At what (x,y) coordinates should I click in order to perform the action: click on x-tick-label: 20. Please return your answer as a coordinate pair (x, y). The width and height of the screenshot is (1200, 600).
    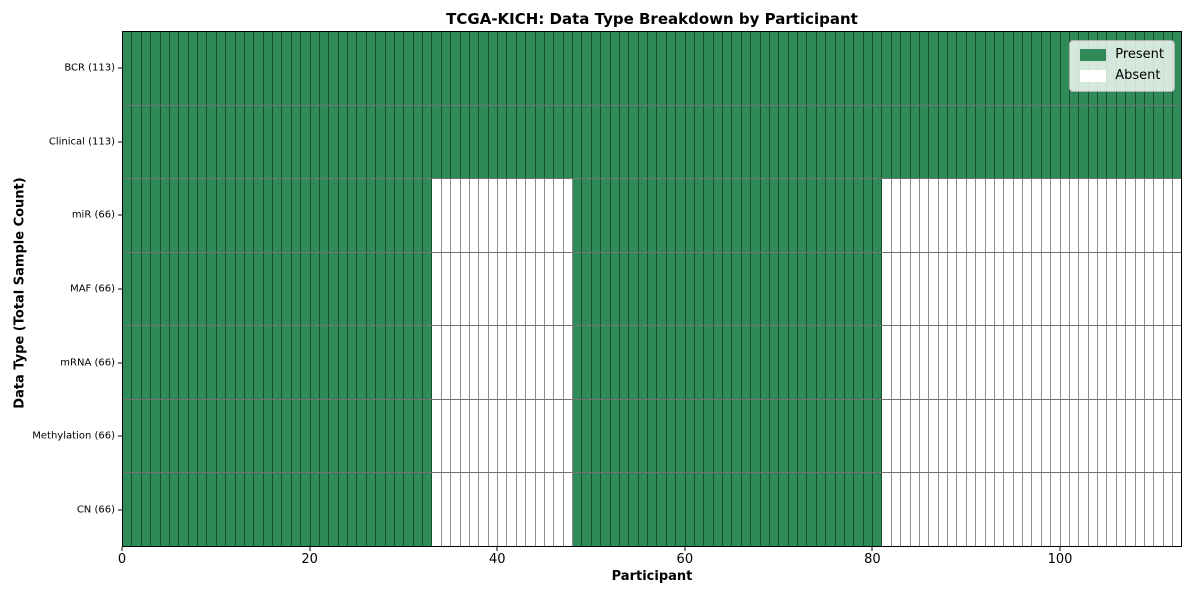
    Looking at the image, I should click on (309, 559).